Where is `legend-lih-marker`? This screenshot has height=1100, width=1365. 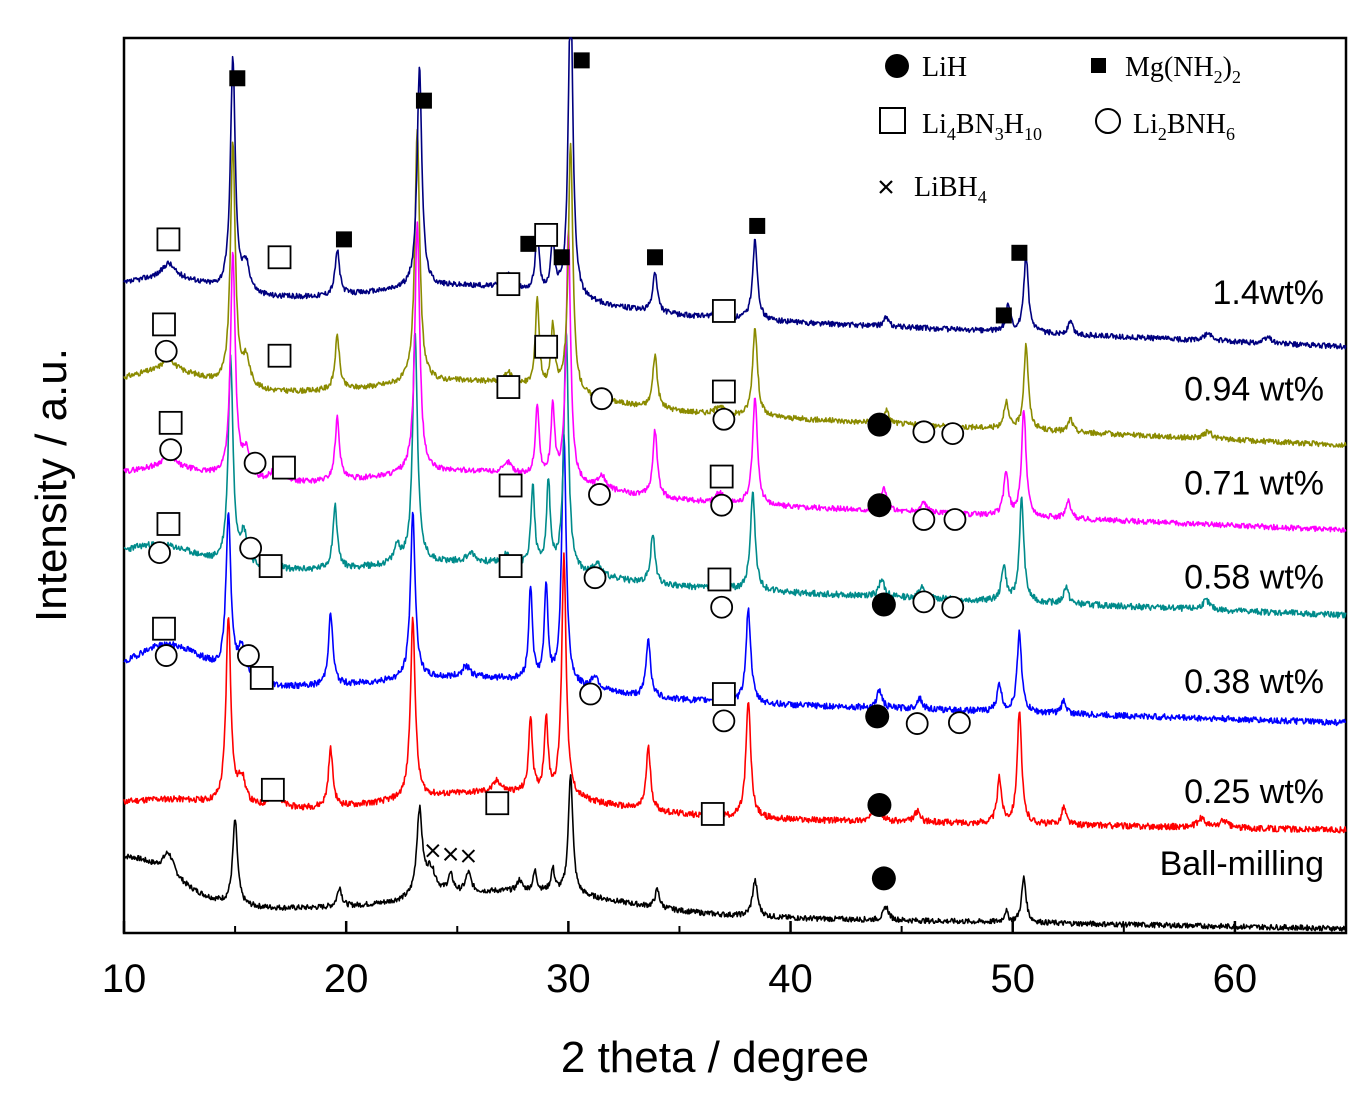
legend-lih-marker is located at coordinates (897, 66).